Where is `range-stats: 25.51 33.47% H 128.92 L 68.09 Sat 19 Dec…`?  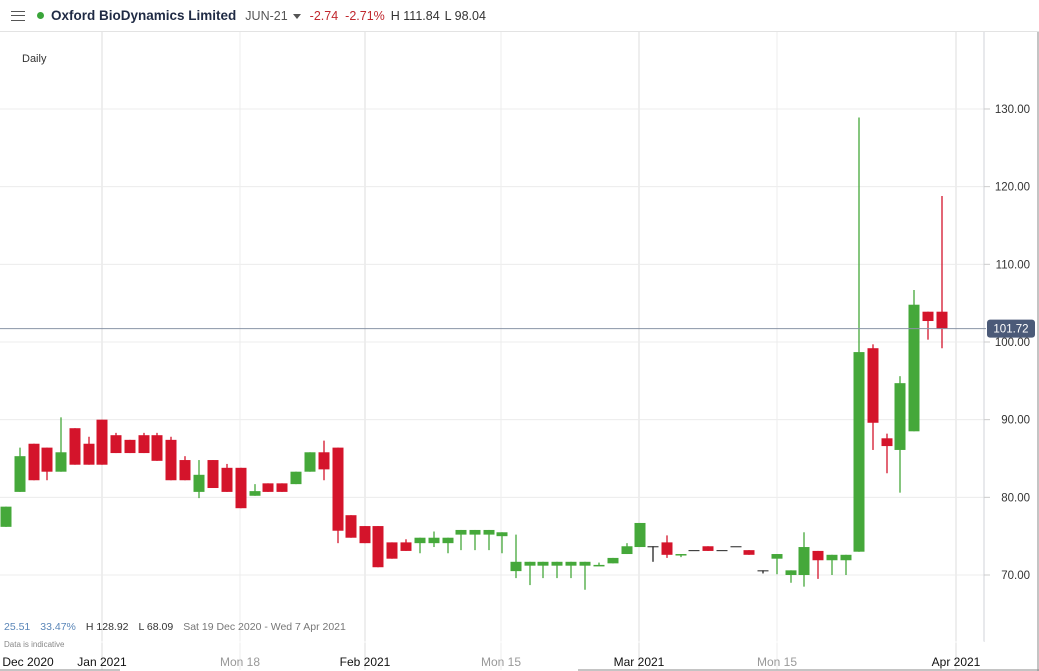
range-stats: 25.51 33.47% H 128.92 L 68.09 Sat 19 Dec… is located at coordinates (175, 627).